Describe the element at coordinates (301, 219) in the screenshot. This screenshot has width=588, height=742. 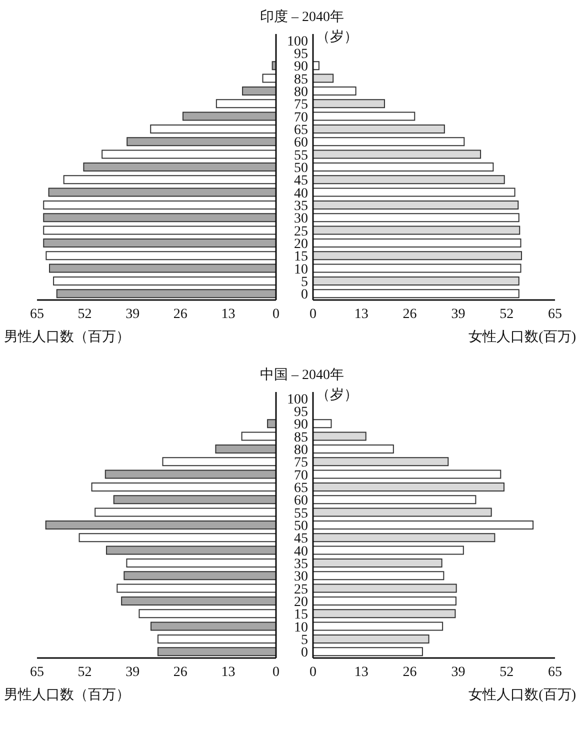
I see `y-tick-label: 30` at that location.